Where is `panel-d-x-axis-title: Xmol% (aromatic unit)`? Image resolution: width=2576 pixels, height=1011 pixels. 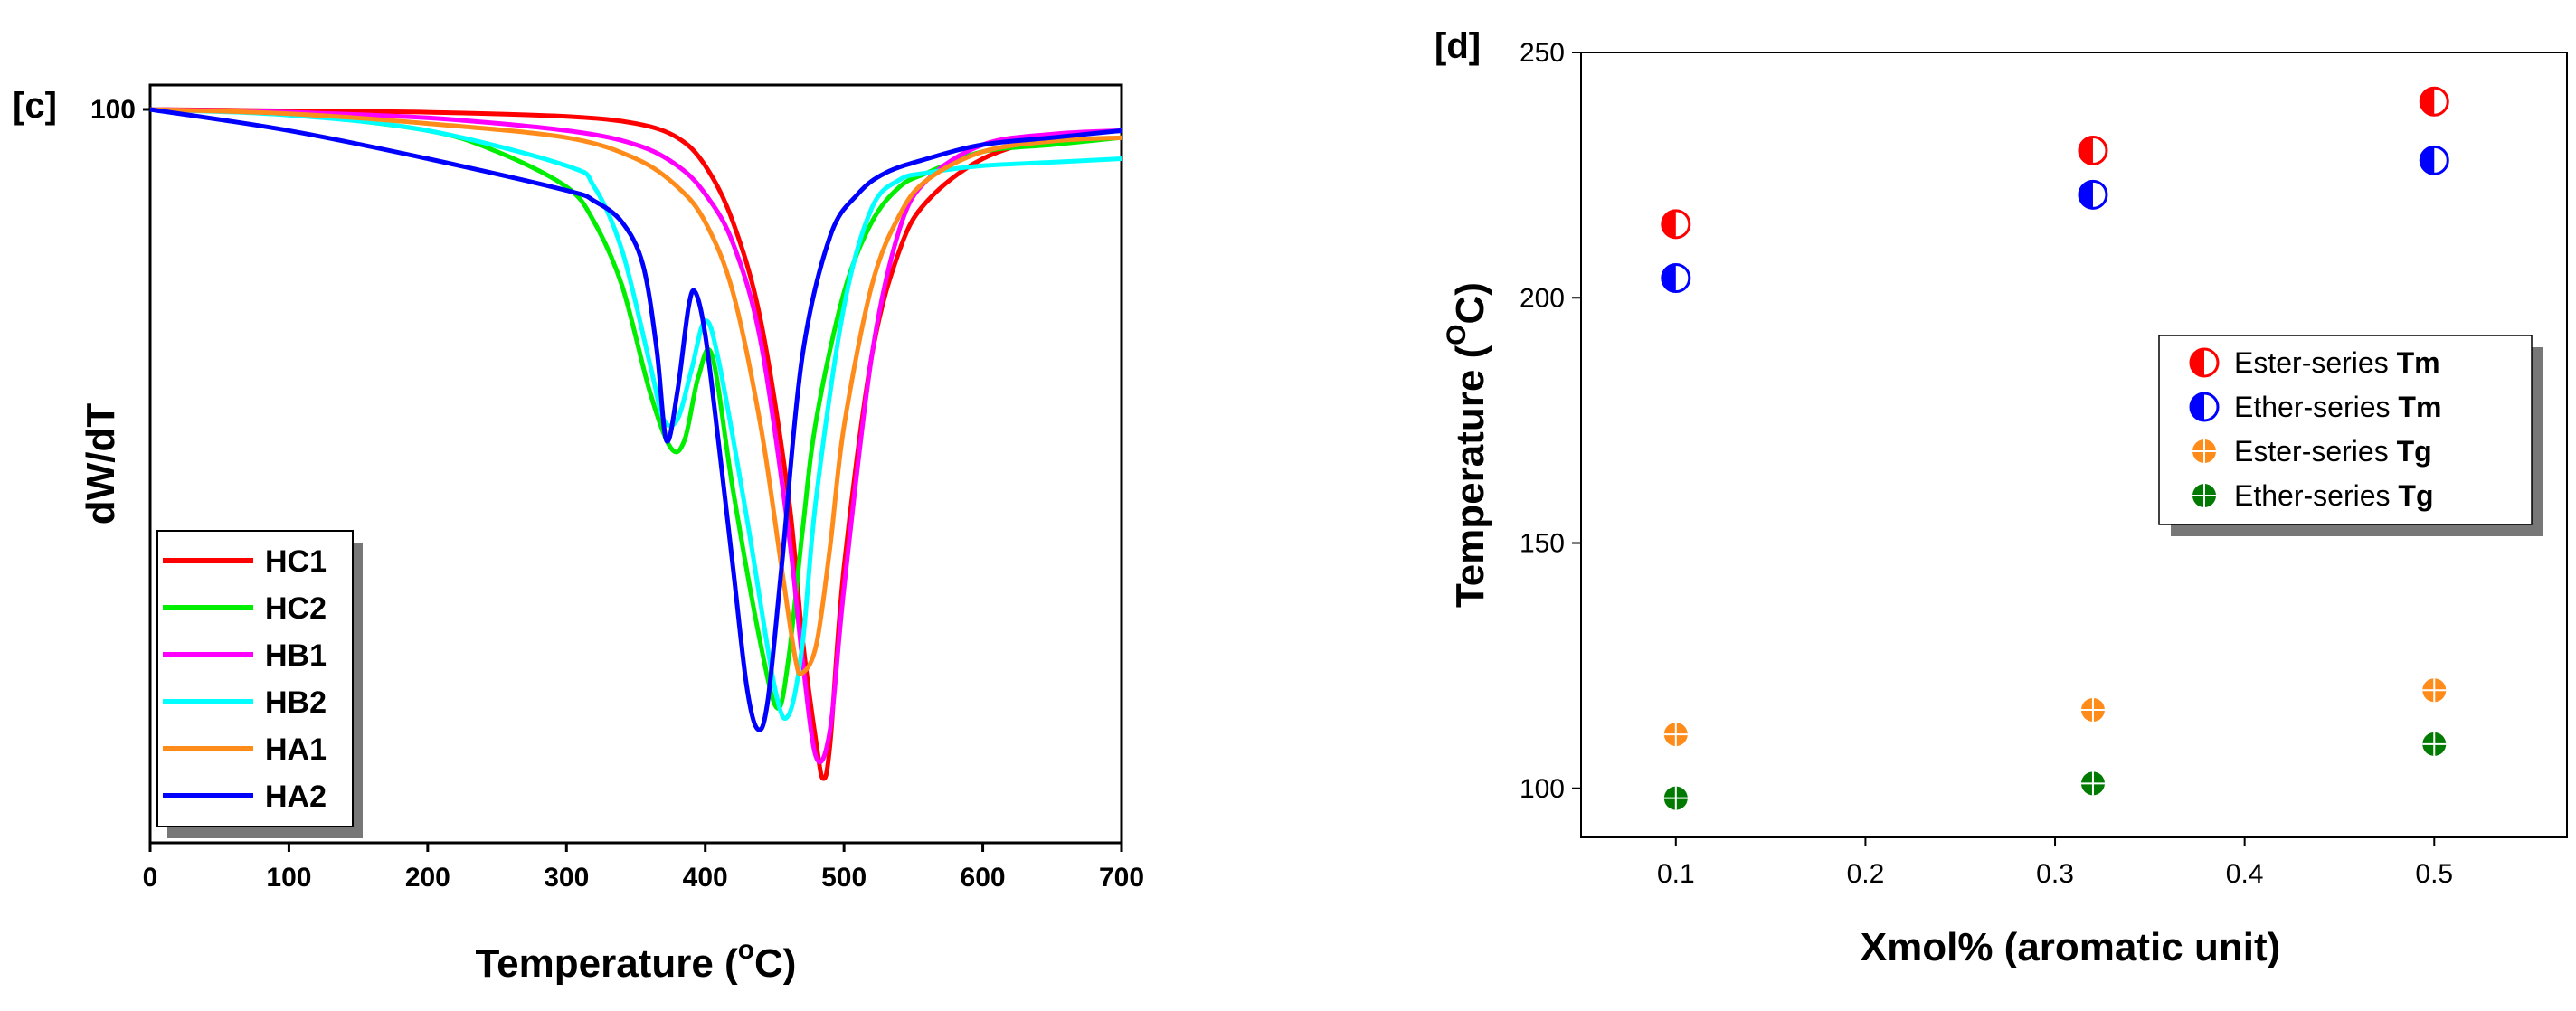
panel-d-x-axis-title: Xmol% (aromatic unit) is located at coordinates (2071, 947).